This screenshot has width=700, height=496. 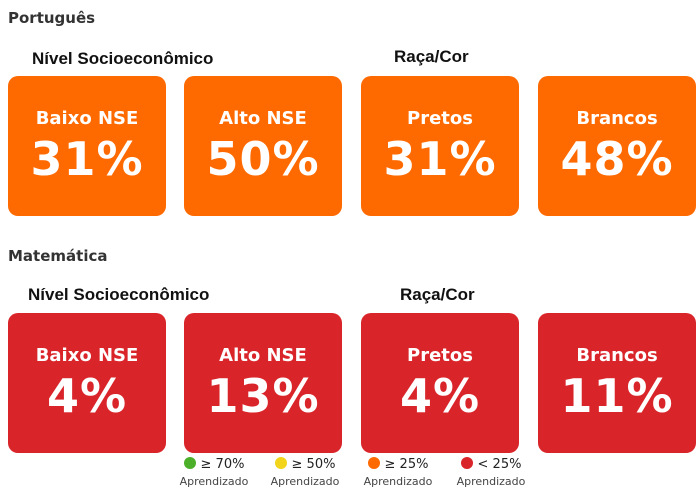 I want to click on card-value: 48%, so click(x=617, y=159).